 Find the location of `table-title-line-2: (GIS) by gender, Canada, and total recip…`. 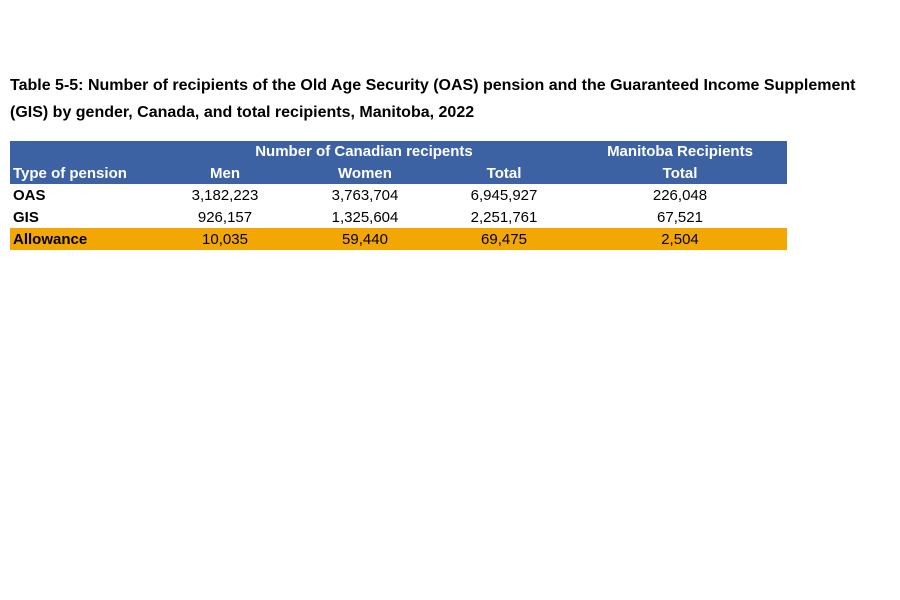

table-title-line-2: (GIS) by gender, Canada, and total recip… is located at coordinates (242, 112).